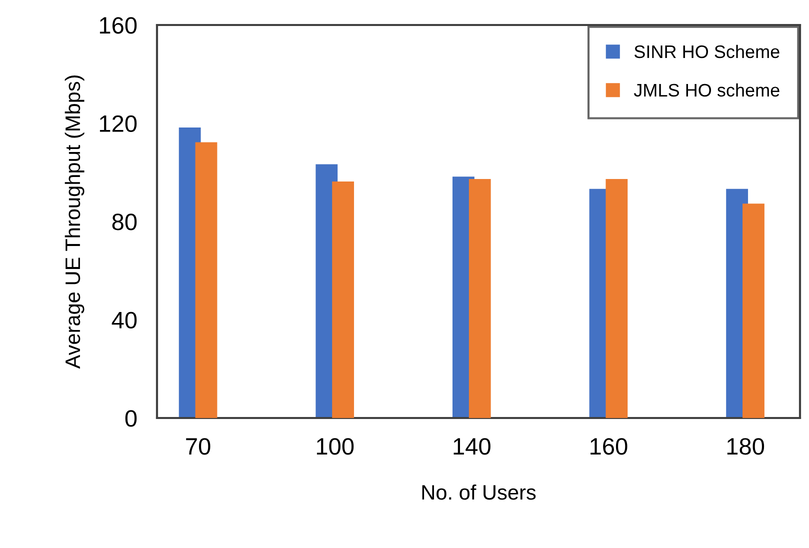  What do you see at coordinates (124, 222) in the screenshot?
I see `y-tick-label: 80` at bounding box center [124, 222].